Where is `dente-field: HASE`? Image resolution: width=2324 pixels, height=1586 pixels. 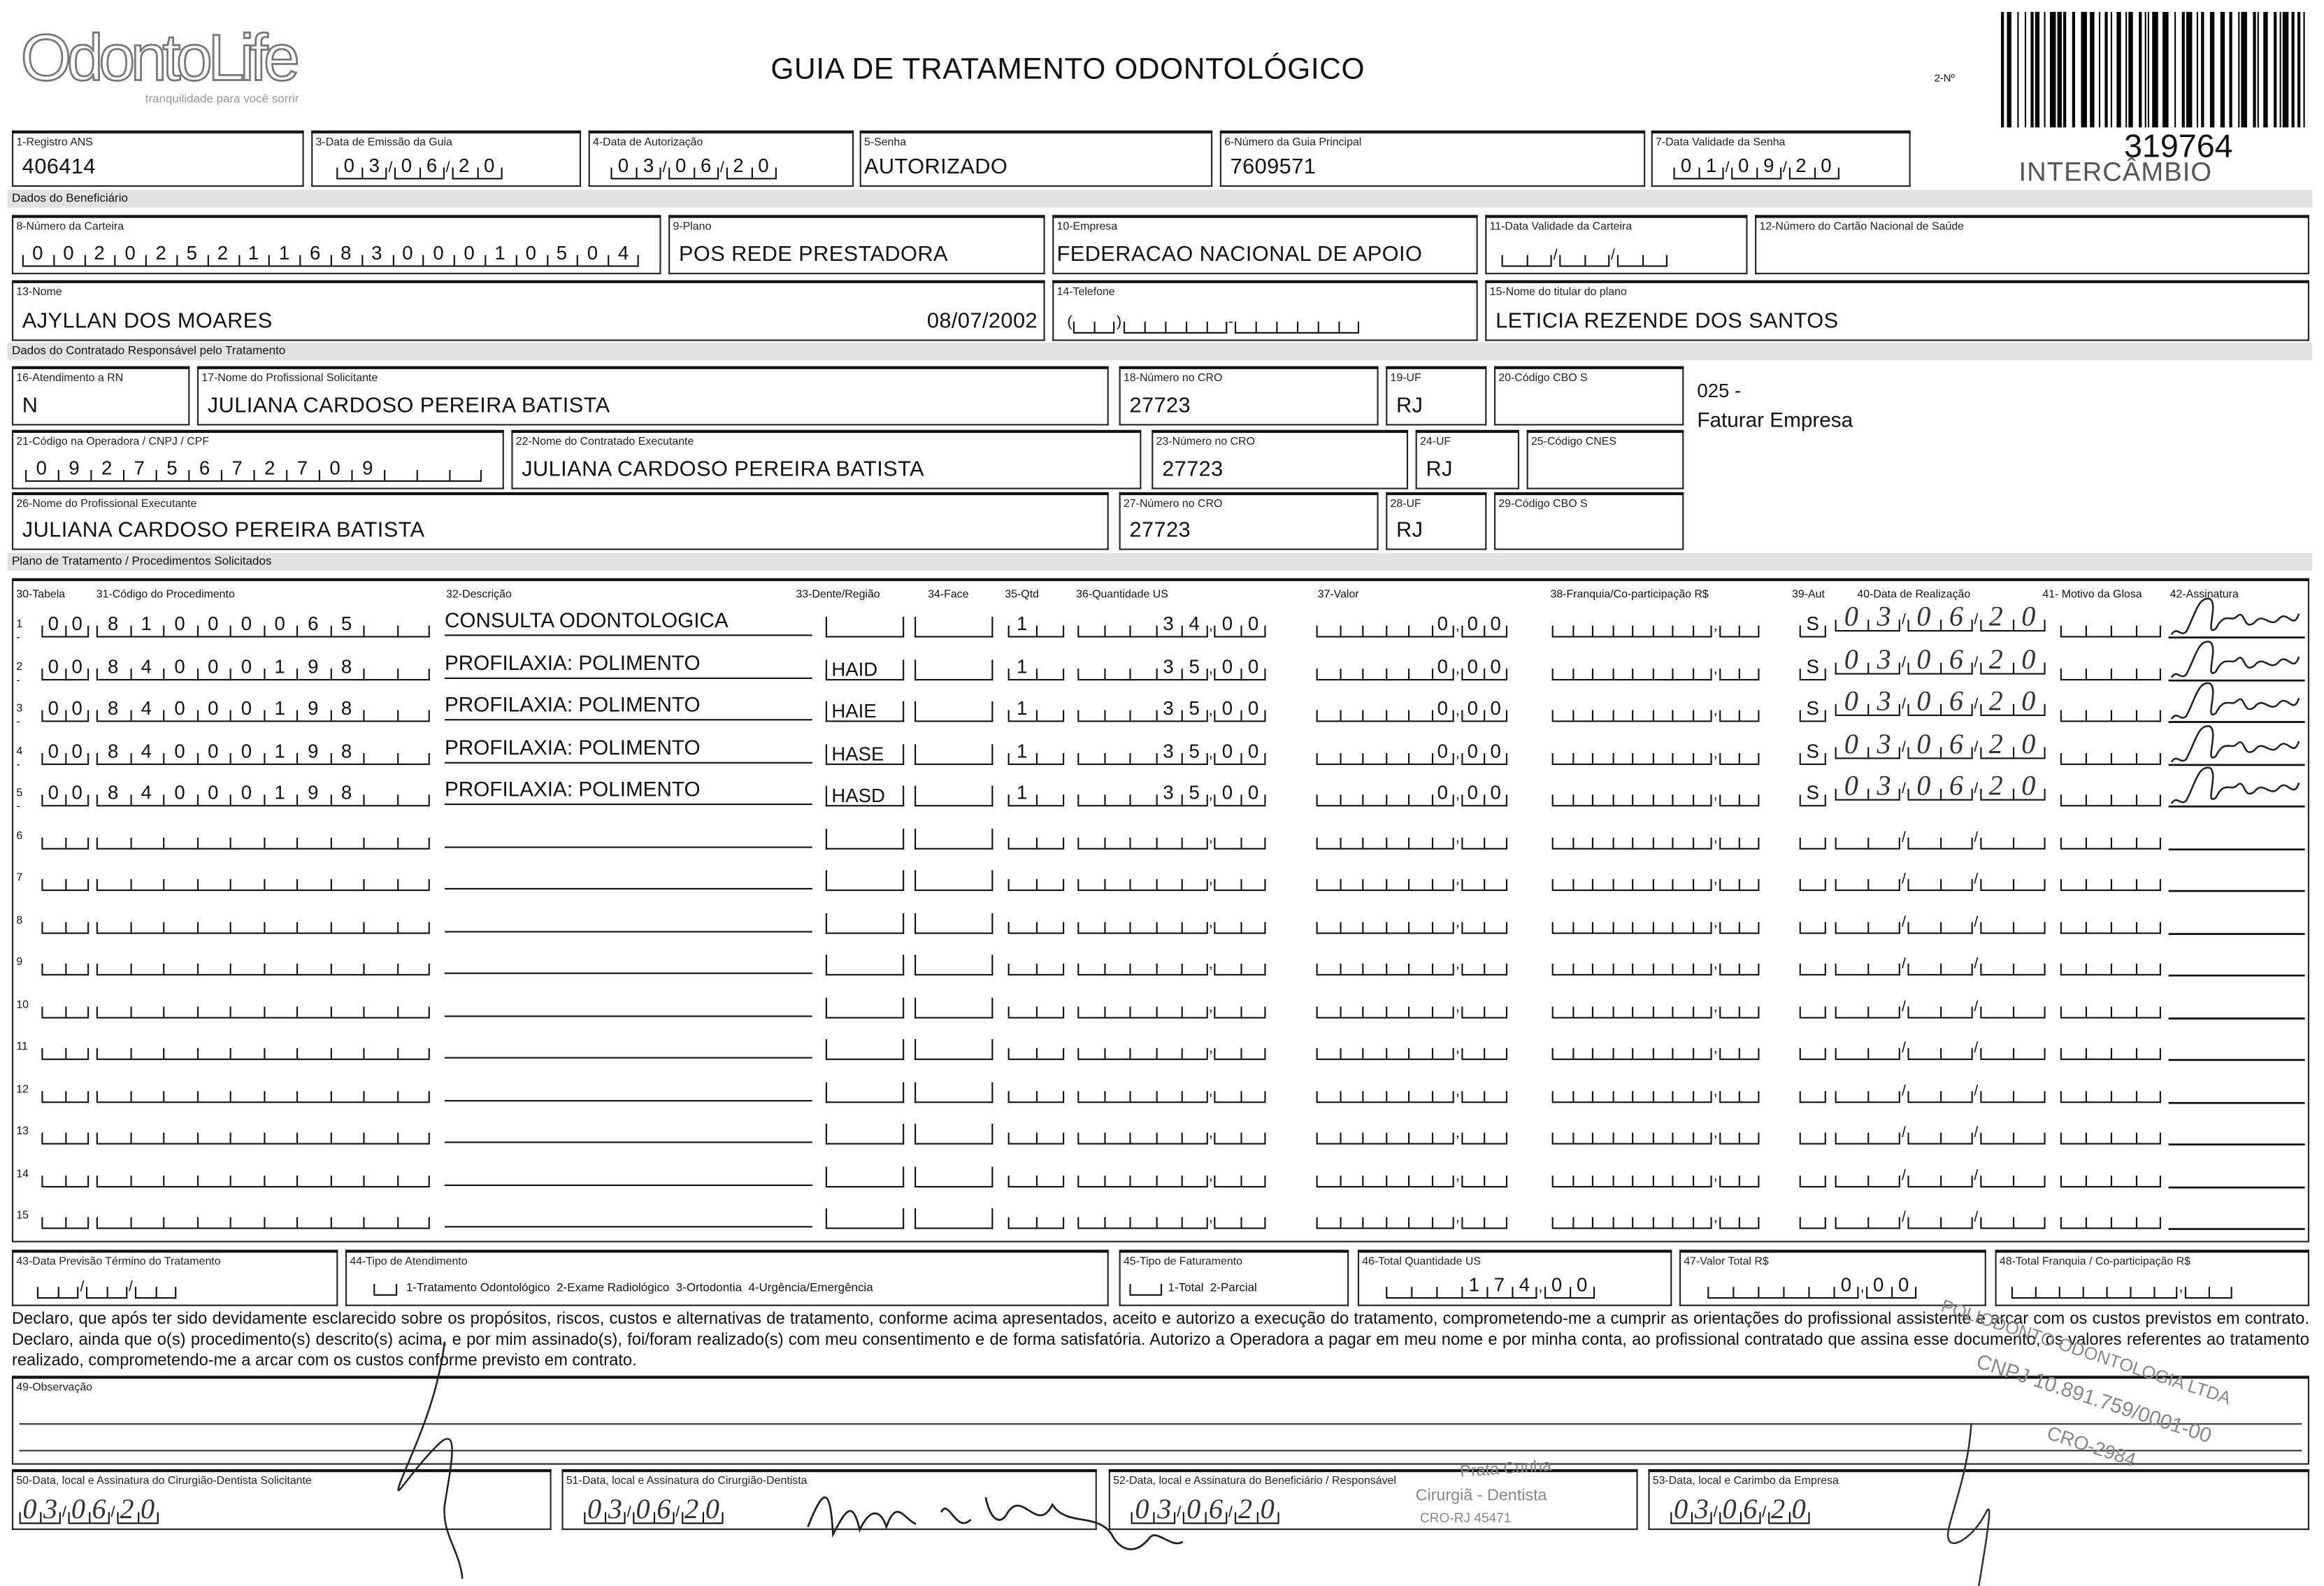
dente-field: HASE is located at coordinates (865, 753).